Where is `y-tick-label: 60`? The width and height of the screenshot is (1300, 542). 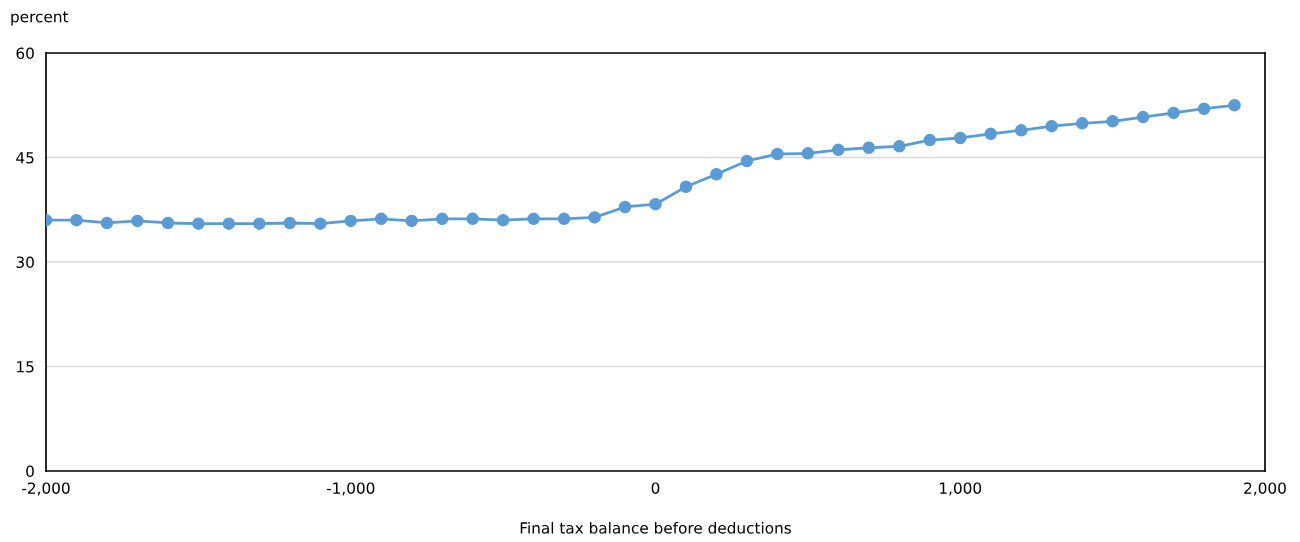 y-tick-label: 60 is located at coordinates (25, 53).